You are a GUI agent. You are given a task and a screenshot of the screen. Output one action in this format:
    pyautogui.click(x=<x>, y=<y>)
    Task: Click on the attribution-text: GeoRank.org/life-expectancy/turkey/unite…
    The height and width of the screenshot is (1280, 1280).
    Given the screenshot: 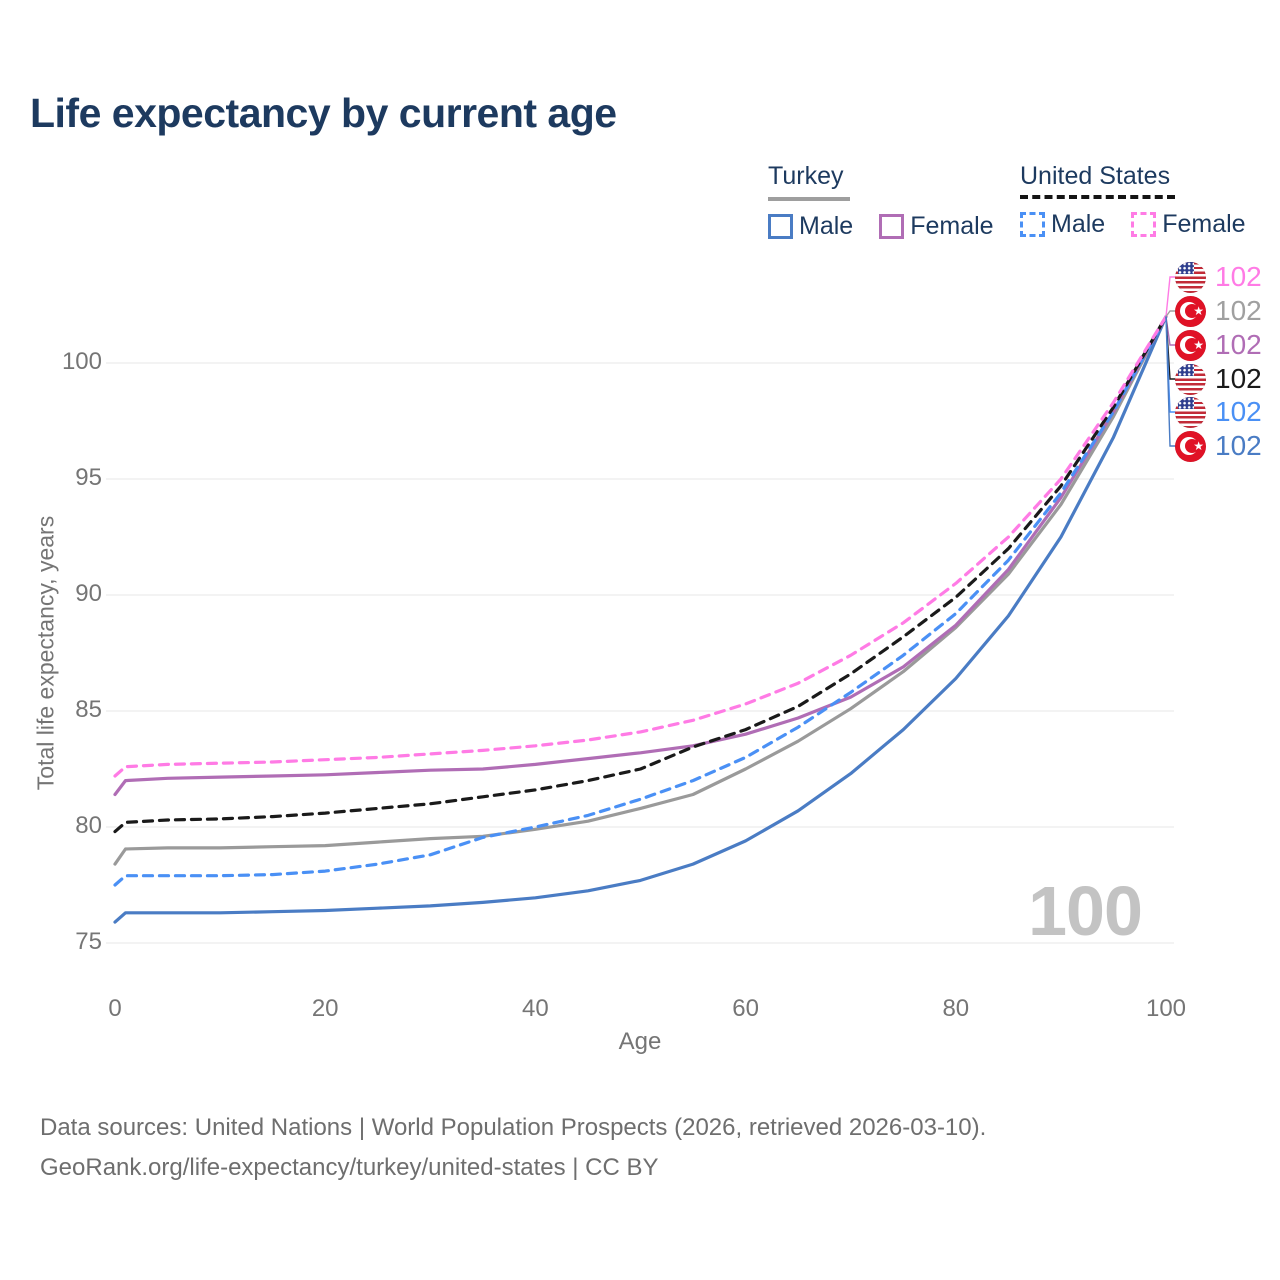 What is the action you would take?
    pyautogui.click(x=349, y=1167)
    